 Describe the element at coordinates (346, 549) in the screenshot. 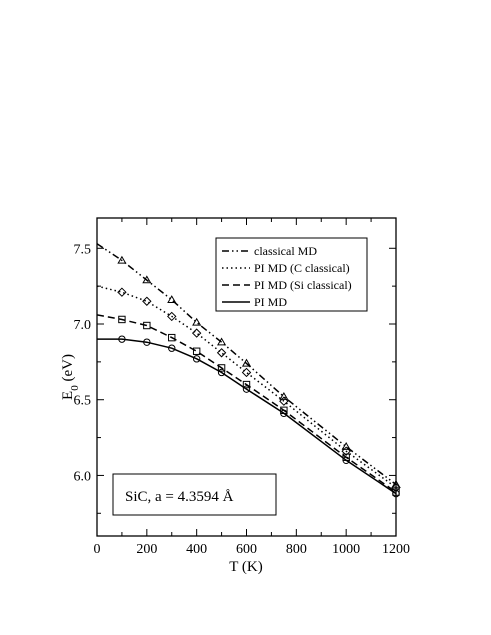

I see `x-tick-label: 1000` at that location.